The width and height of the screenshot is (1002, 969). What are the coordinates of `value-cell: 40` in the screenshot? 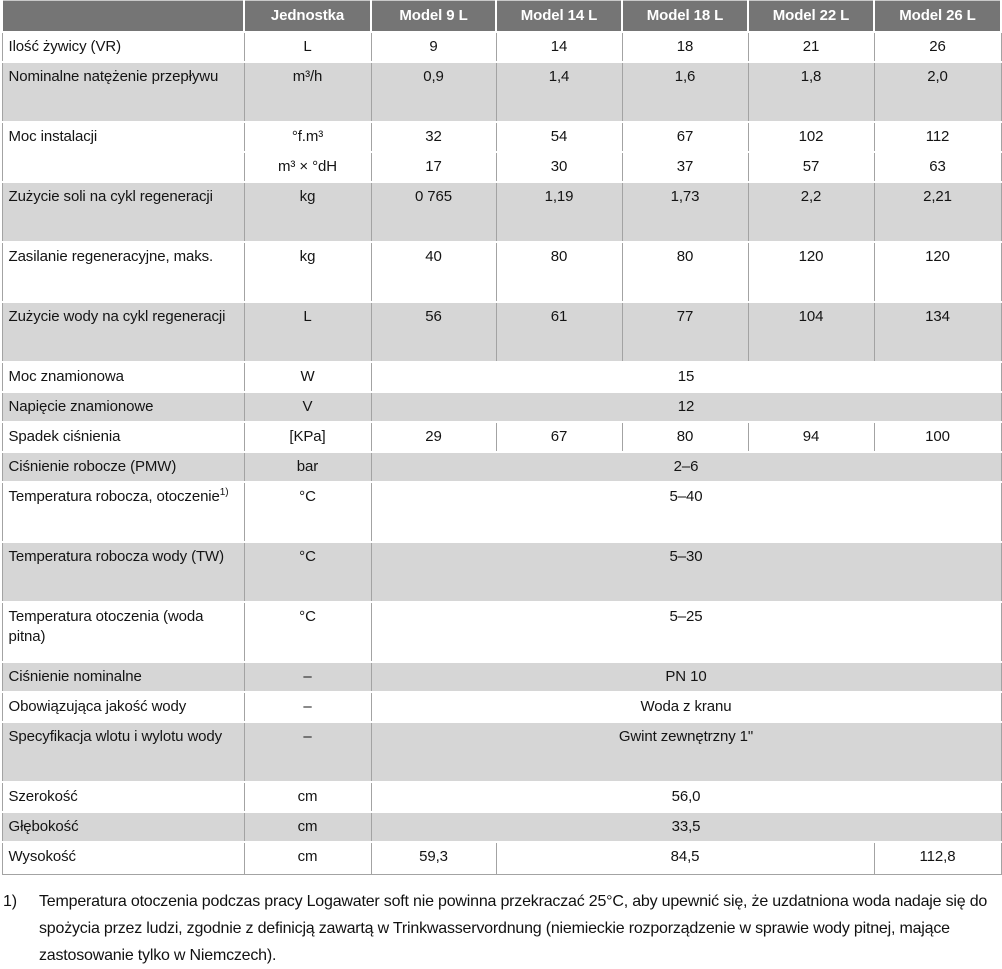 It's located at (433, 271).